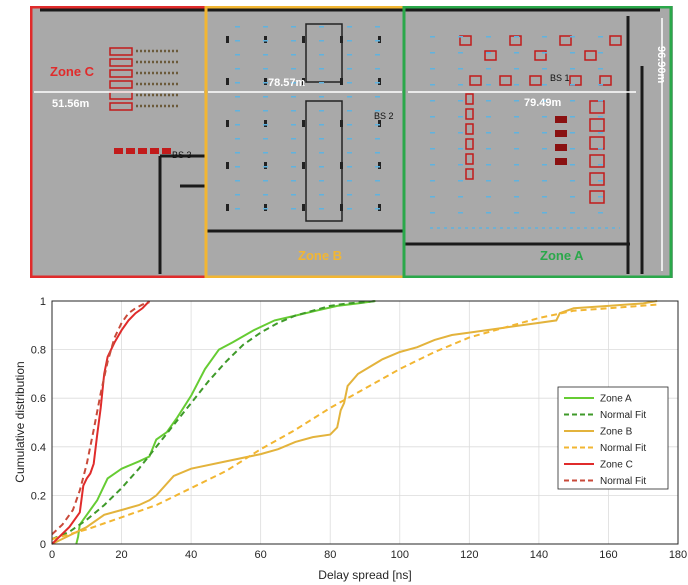 This screenshot has width=688, height=585. What do you see at coordinates (623, 448) in the screenshot?
I see `legend-label-3: Normal Fit` at bounding box center [623, 448].